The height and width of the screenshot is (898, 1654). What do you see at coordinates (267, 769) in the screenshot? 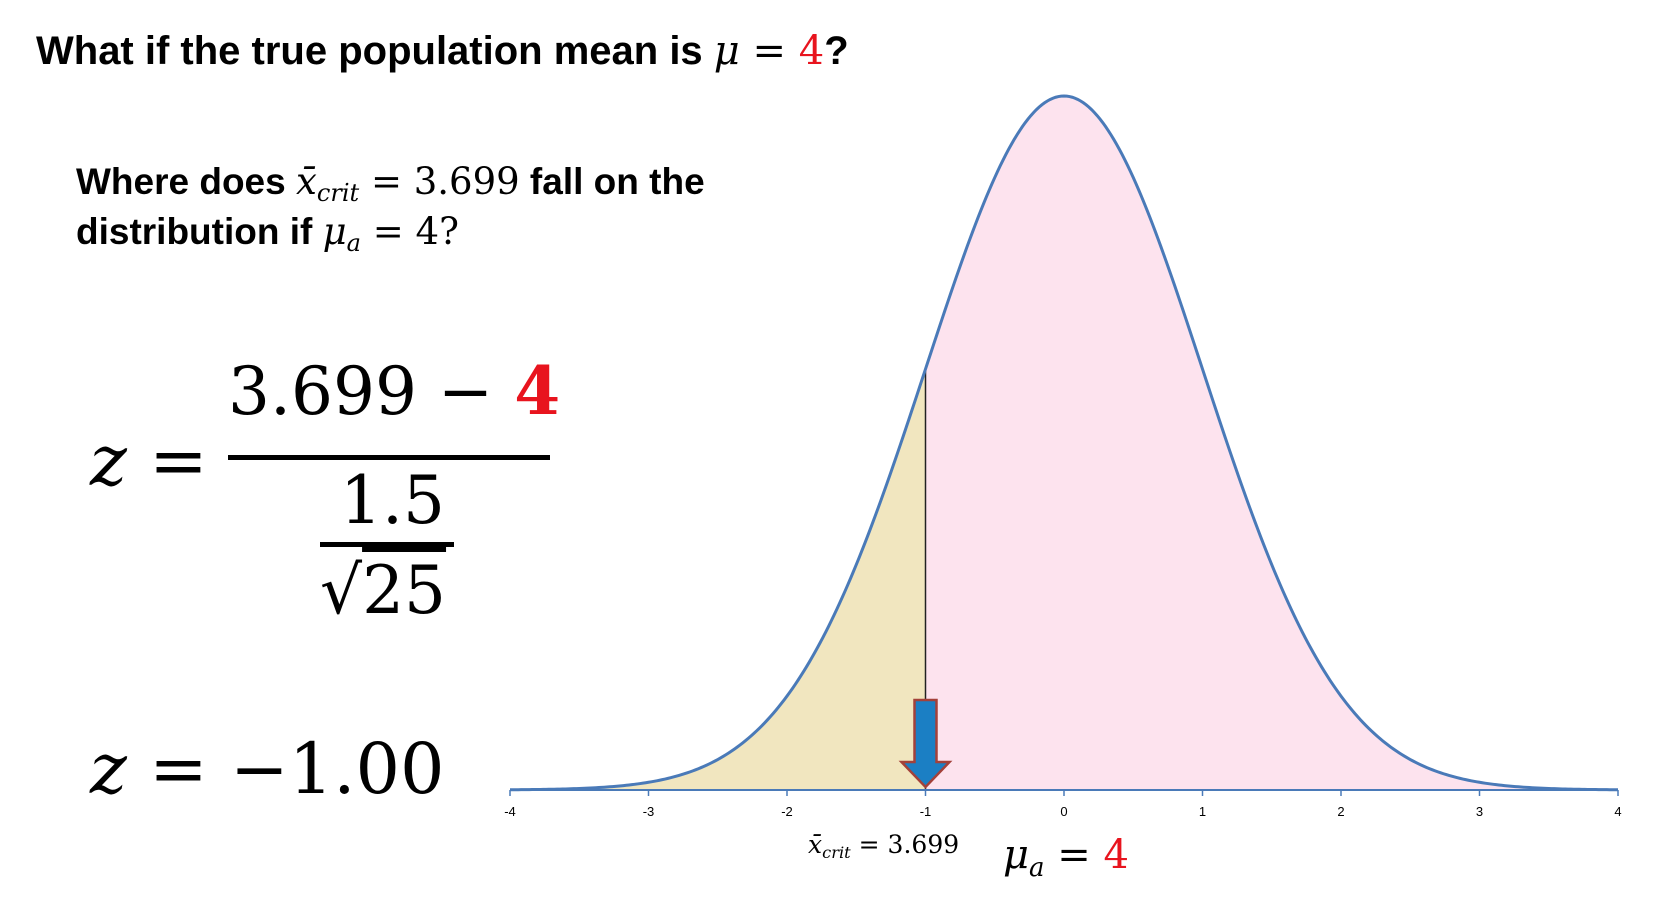
I see `formula-result: z = −1.00` at bounding box center [267, 769].